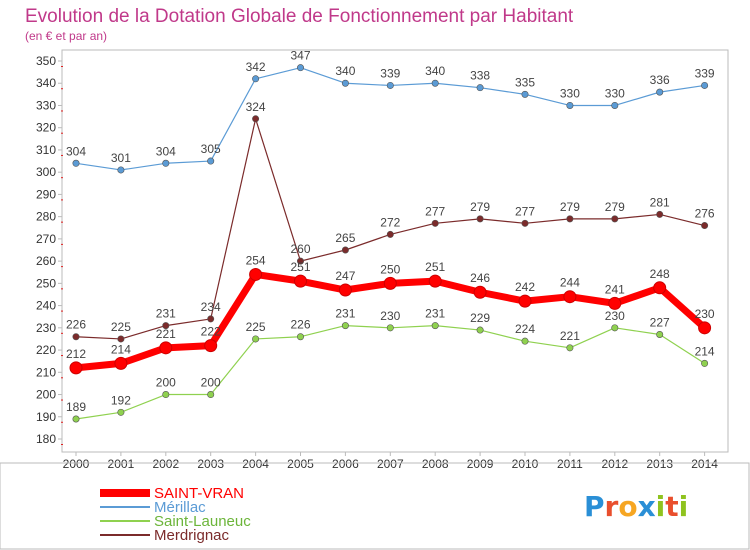 This screenshot has width=750, height=550. I want to click on x-tick-label: 2007, so click(390, 464).